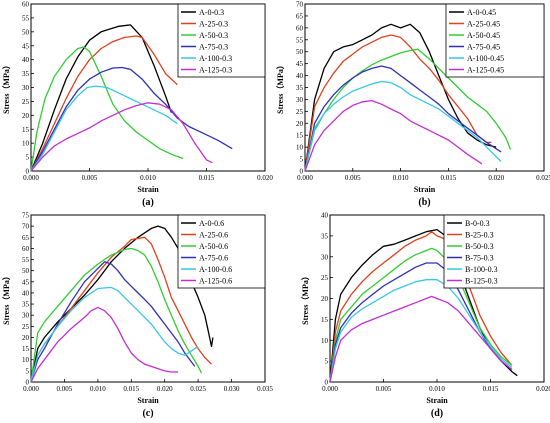 This screenshot has height=423, width=550. I want to click on series-line-A-100-0.3, so click(104, 128).